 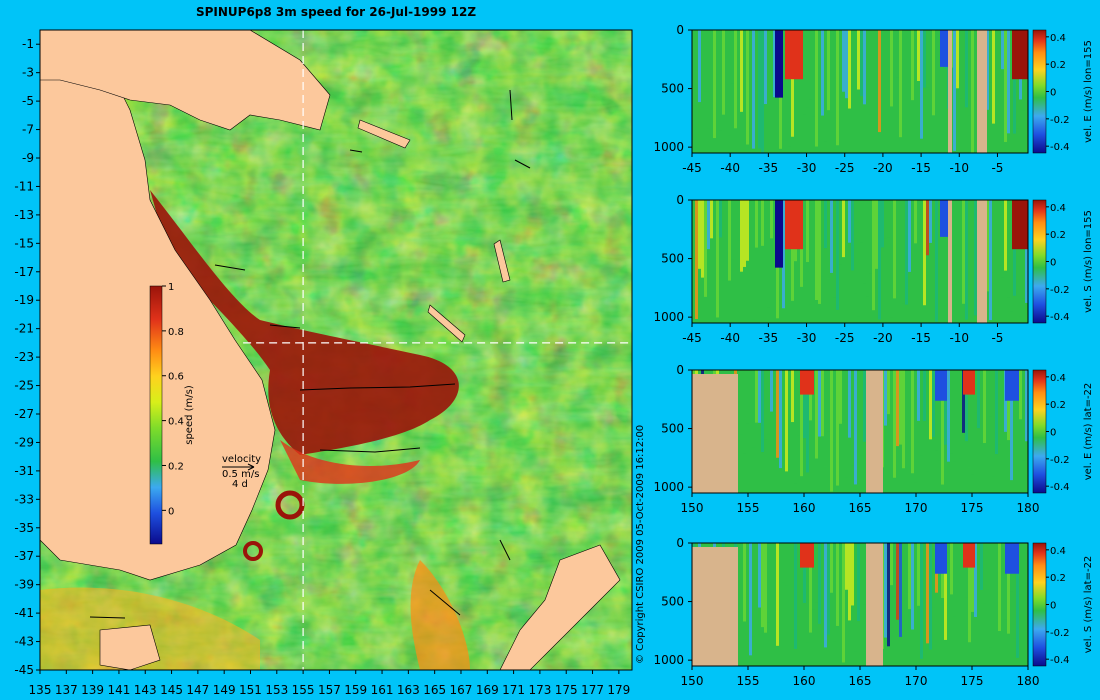 I want to click on velocity-legend-time: 4 d, so click(x=240, y=484).